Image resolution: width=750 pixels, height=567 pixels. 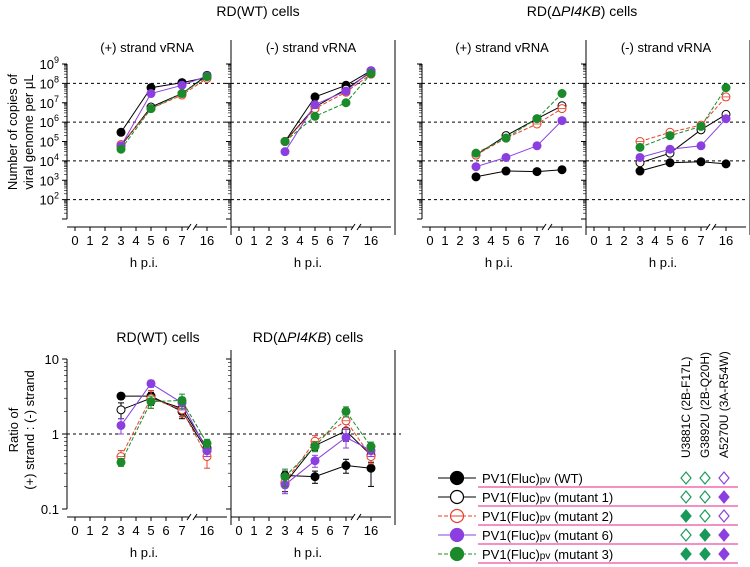 I want to click on legend-row-mutant2: PV1(Fluc)pv (mutant 2), so click(x=588, y=517).